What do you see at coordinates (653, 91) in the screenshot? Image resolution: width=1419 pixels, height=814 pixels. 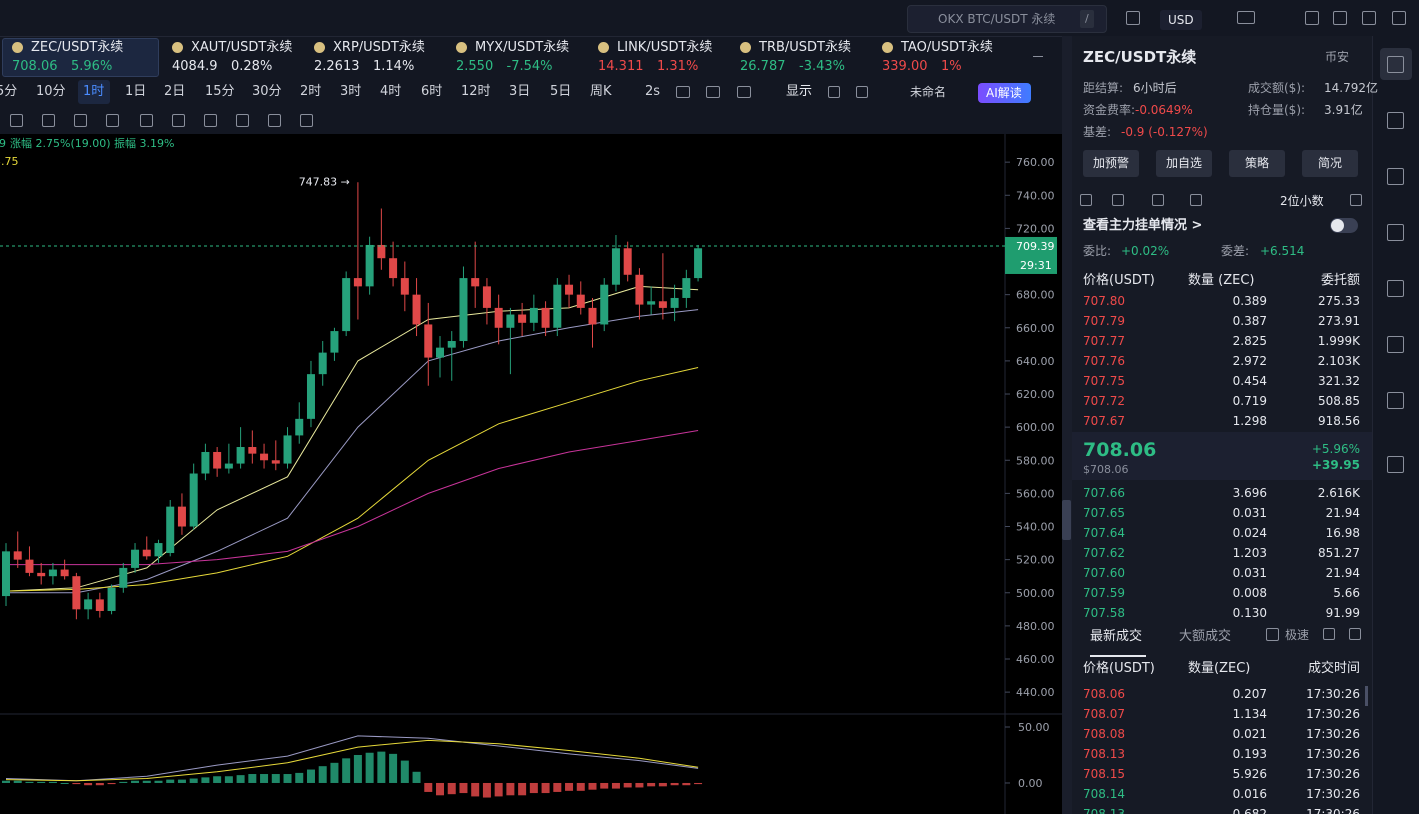 I see `timeframe: 2s` at bounding box center [653, 91].